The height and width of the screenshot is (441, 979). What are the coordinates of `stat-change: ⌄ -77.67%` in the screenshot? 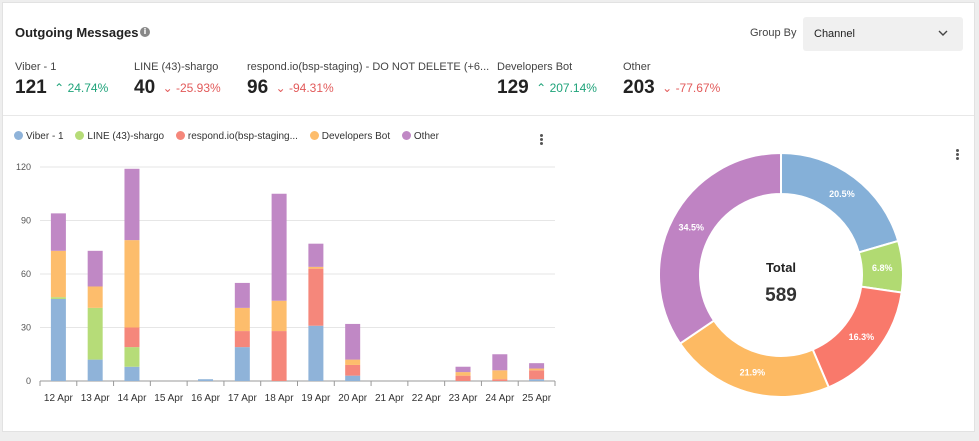 It's located at (691, 88).